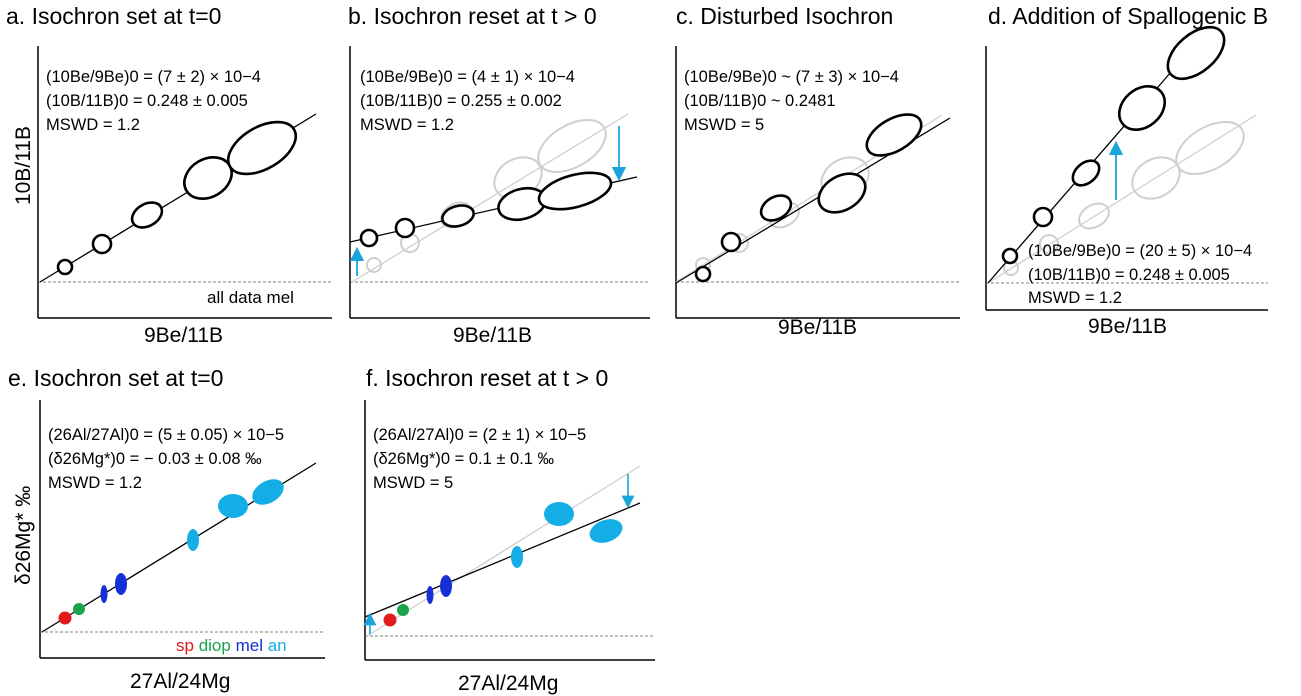  Describe the element at coordinates (1122, 199) in the screenshot. I see `panel-d-original-isochron-line` at that location.